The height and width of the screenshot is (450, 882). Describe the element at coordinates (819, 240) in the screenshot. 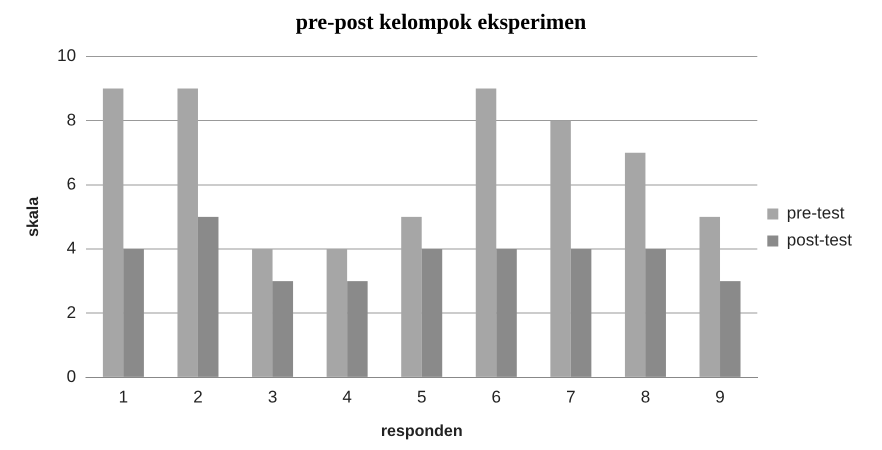

I see `legend-label: post-test` at that location.